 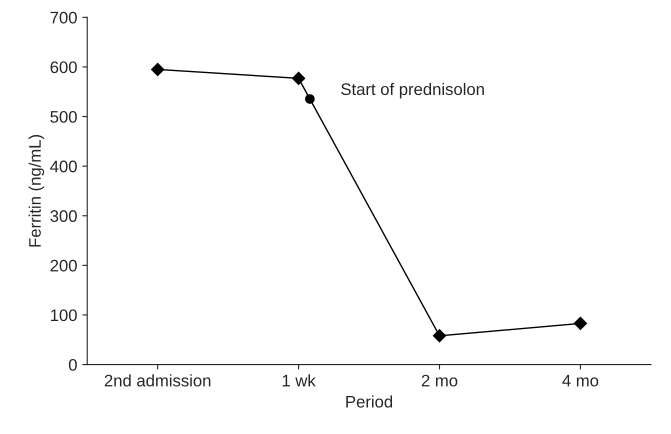 I want to click on y-tick-label: 100, so click(x=63, y=315).